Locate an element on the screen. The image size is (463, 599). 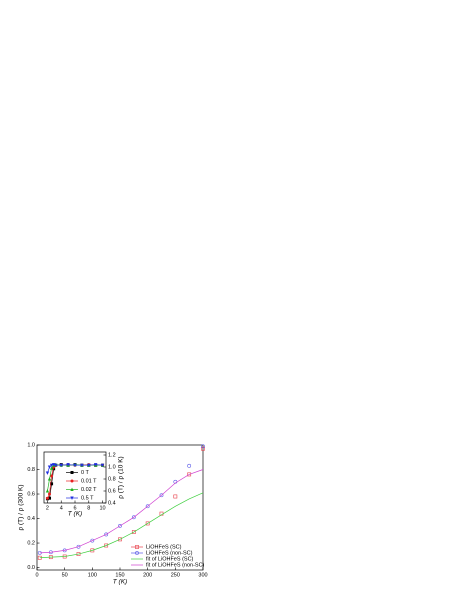
legend-label: LiOHFeS (non-SC) is located at coordinates (169, 553).